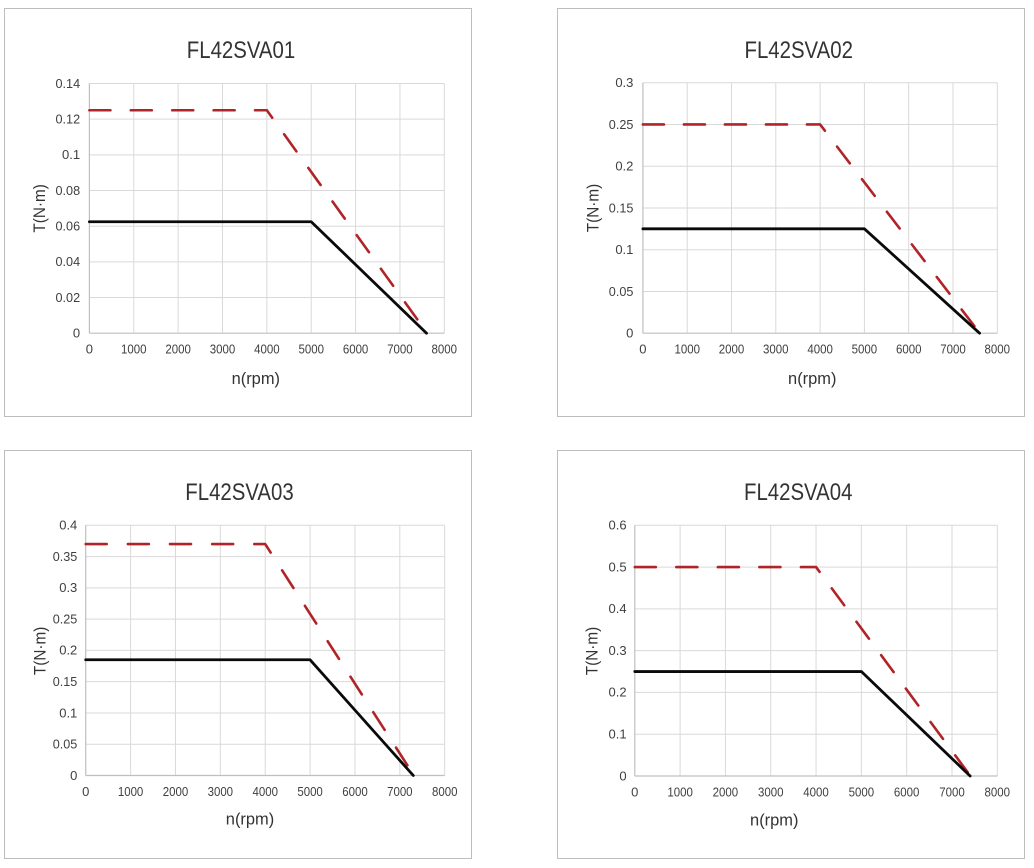  What do you see at coordinates (241, 50) in the screenshot?
I see `svg-text: FL42SVA01` at bounding box center [241, 50].